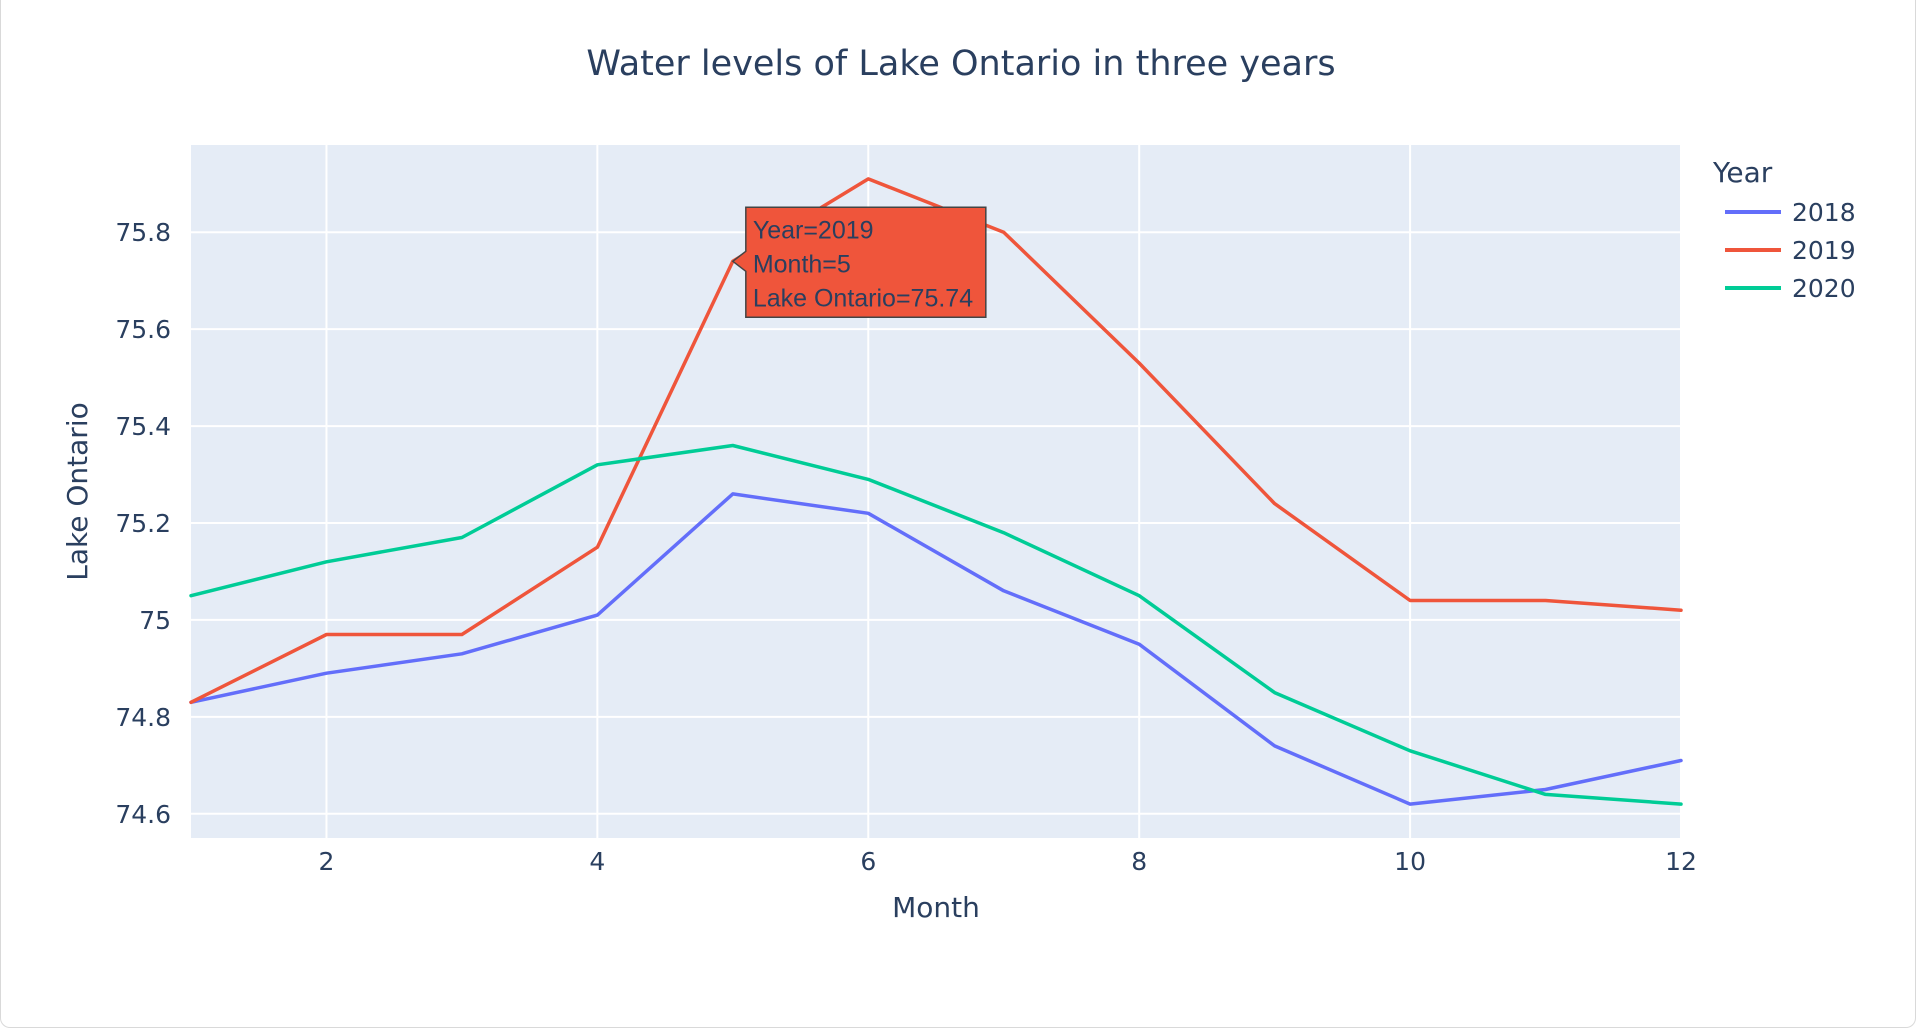  What do you see at coordinates (1824, 288) in the screenshot?
I see `legend-label: 2020` at bounding box center [1824, 288].